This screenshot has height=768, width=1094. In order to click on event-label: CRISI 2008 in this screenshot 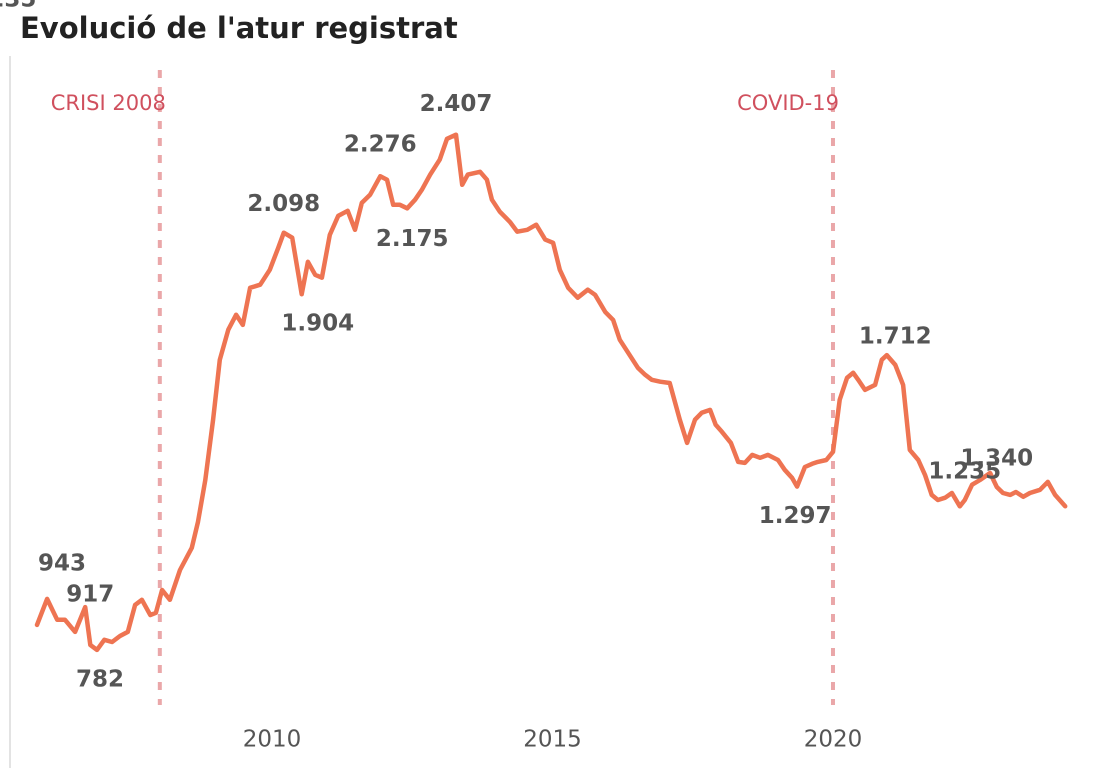, I will do `click(108, 103)`.